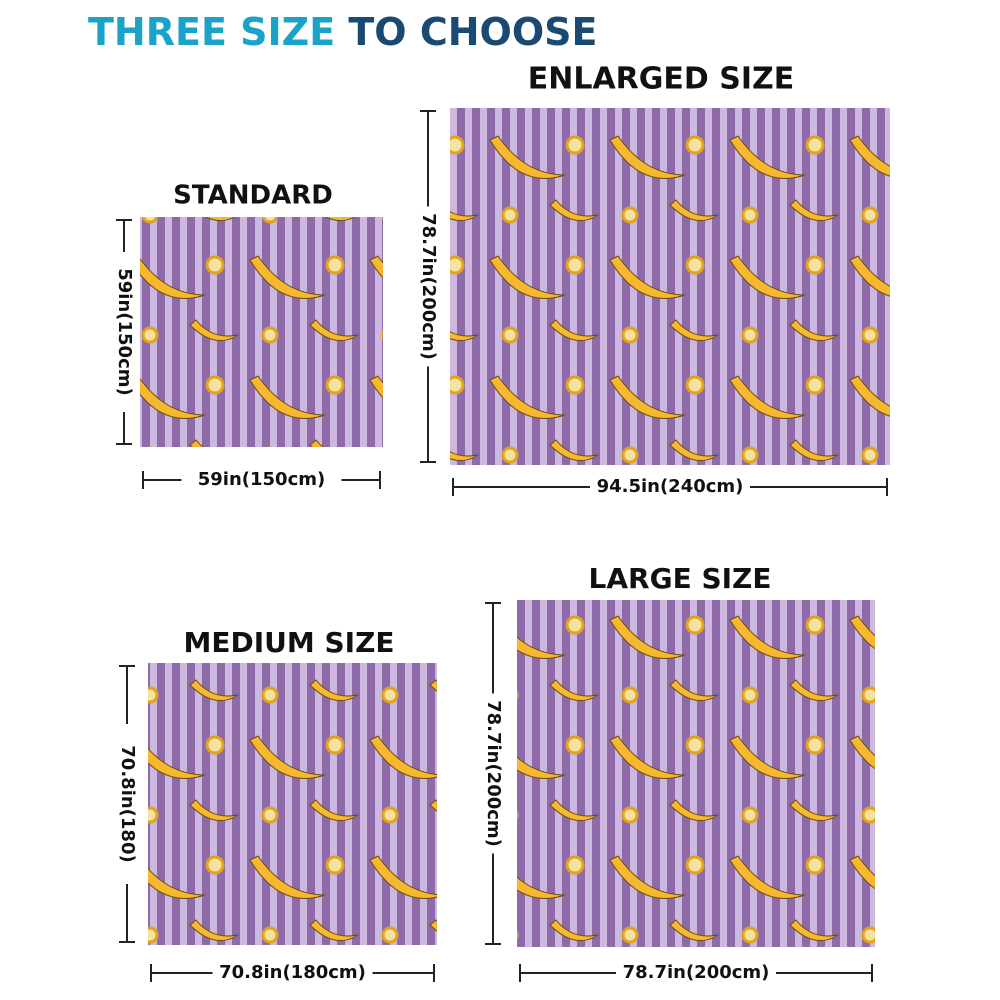  What do you see at coordinates (661, 79) in the screenshot?
I see `panel-label: ENLARGED SIZE` at bounding box center [661, 79].